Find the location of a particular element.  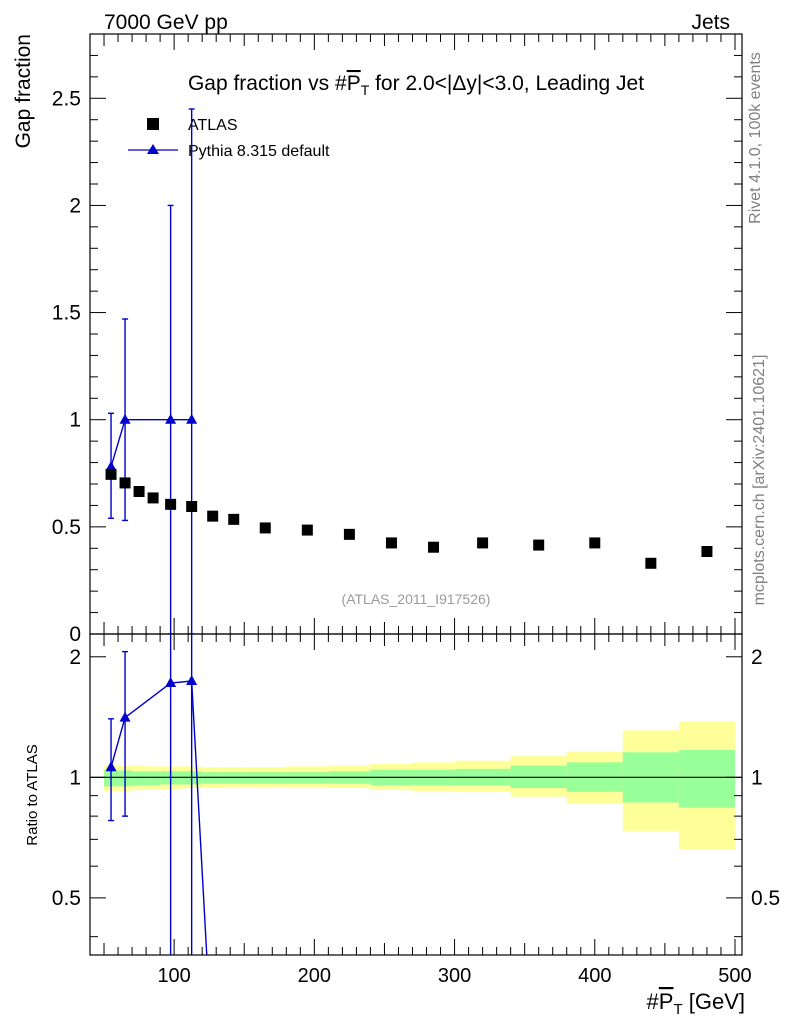

ratio-xtick-label: 500 is located at coordinates (734, 976).